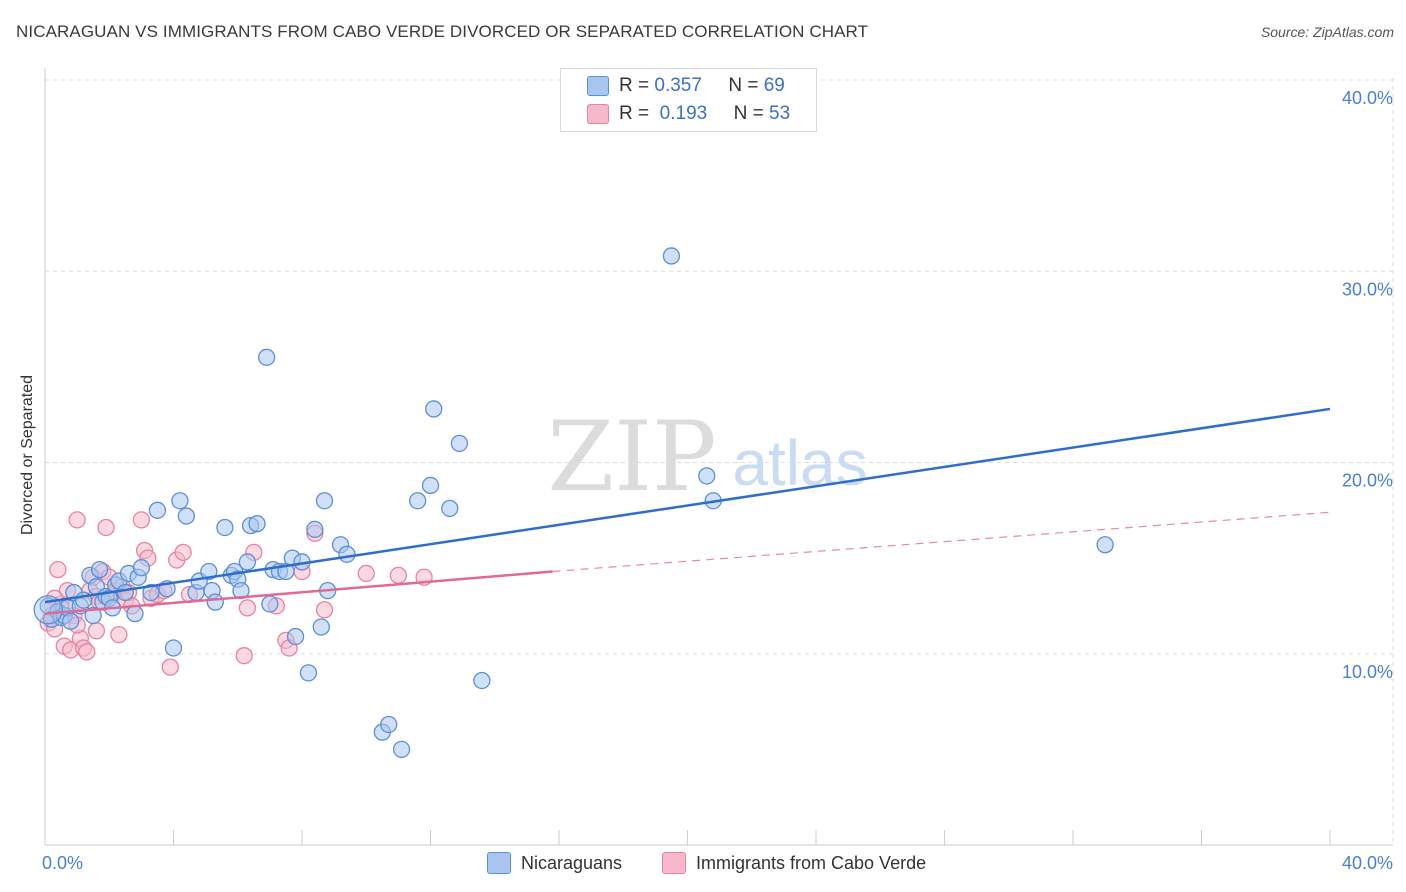  What do you see at coordinates (48, 610) in the screenshot?
I see `point-nicaraguan-large` at bounding box center [48, 610].